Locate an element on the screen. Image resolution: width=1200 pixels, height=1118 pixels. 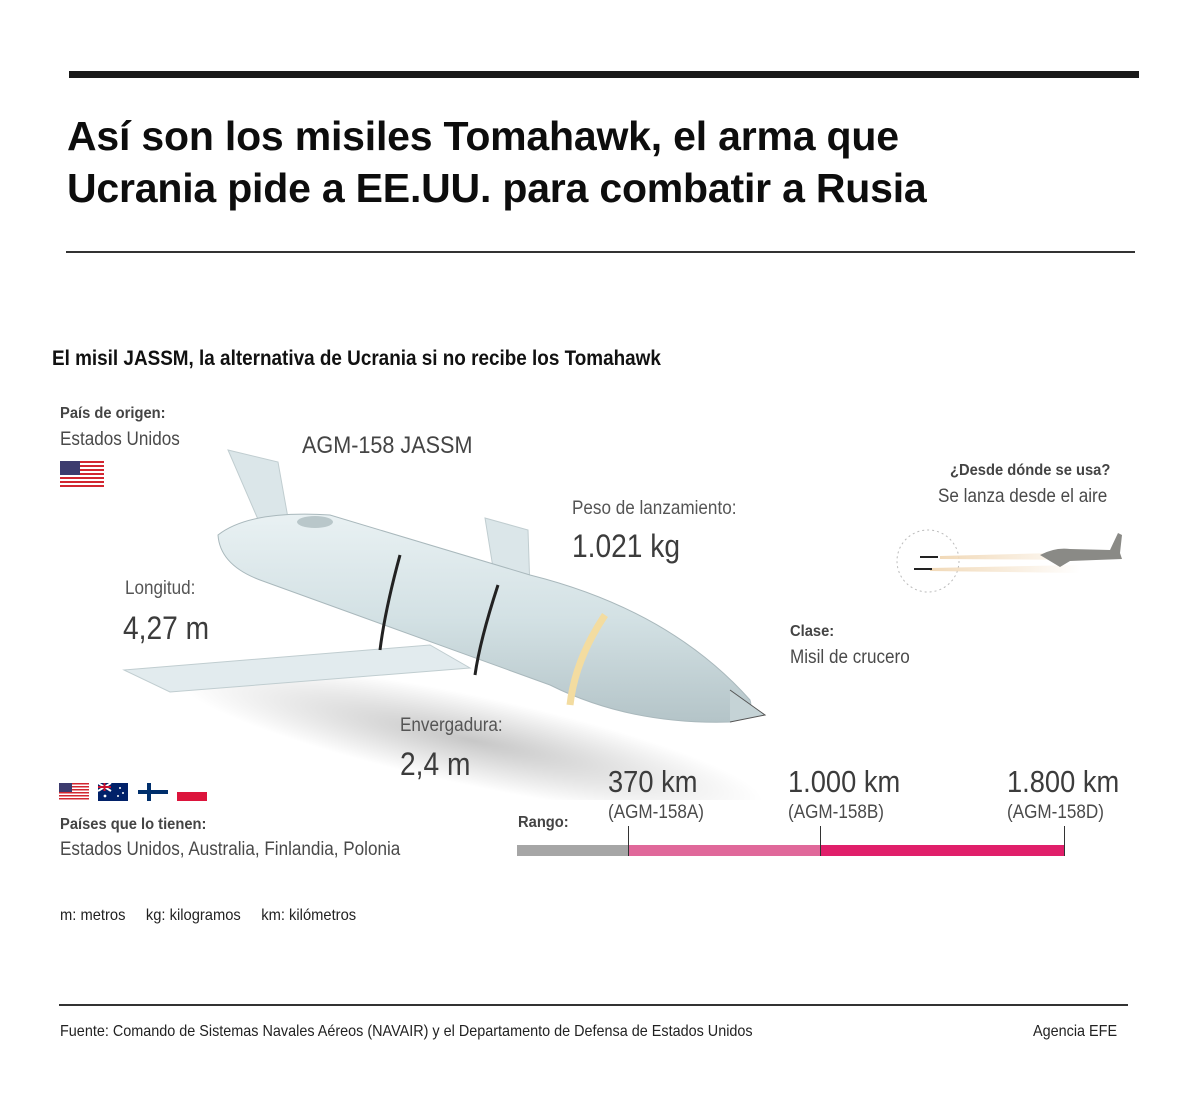
range-tick-b is located at coordinates (820, 841).